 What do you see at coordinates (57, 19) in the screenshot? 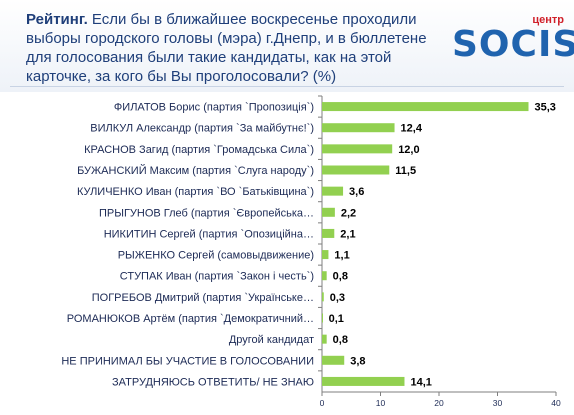
I see `title-bold: Рейтинг.` at bounding box center [57, 19].